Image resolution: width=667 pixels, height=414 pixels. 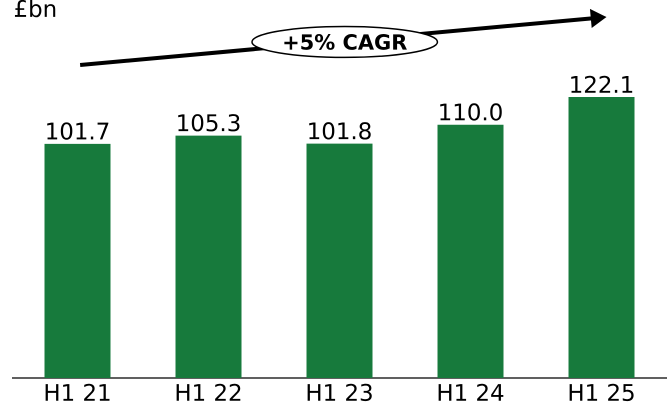 I want to click on y-axis-title: £bn, so click(x=35, y=9).